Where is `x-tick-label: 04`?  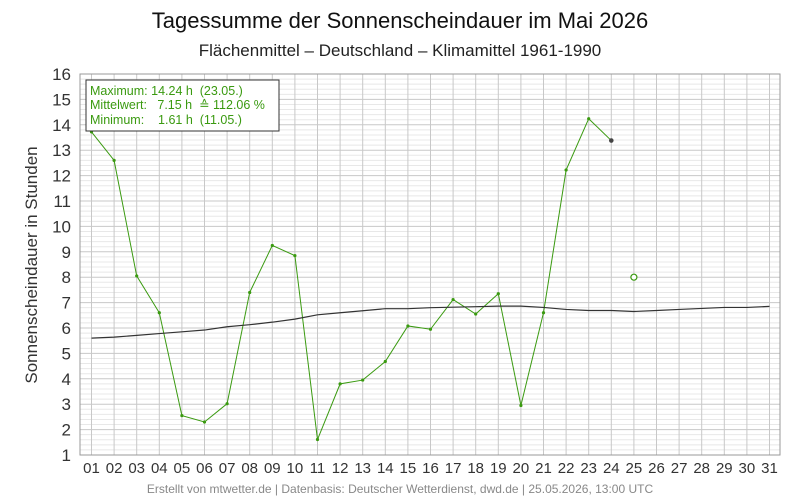 x-tick-label: 04 is located at coordinates (159, 468).